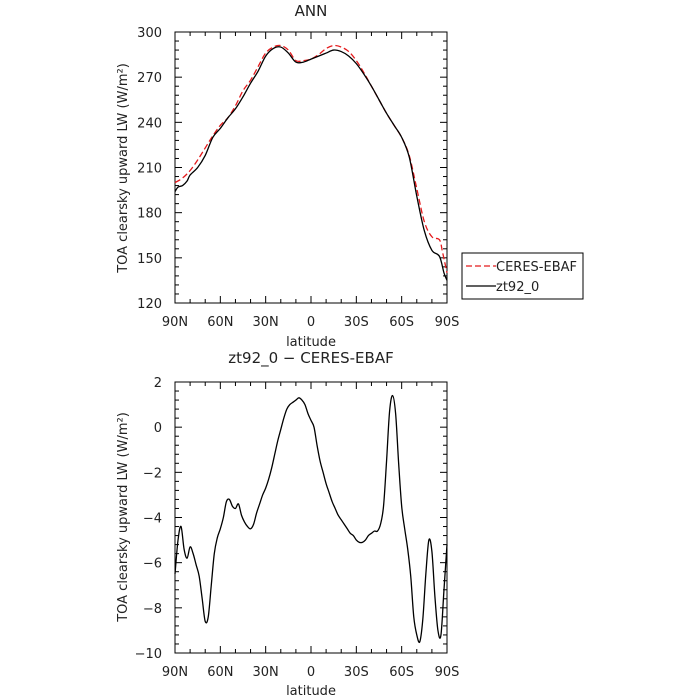  I want to click on bottom-x-axis-label: latitude, so click(311, 691).